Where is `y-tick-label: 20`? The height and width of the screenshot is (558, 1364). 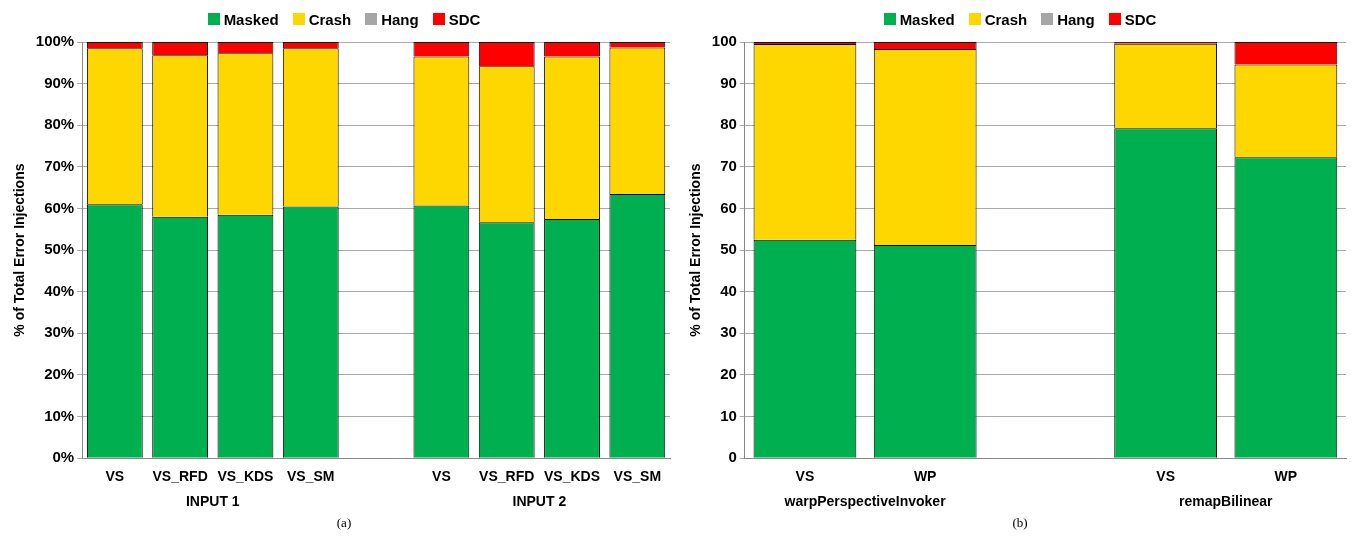
y-tick-label: 20 is located at coordinates (728, 374).